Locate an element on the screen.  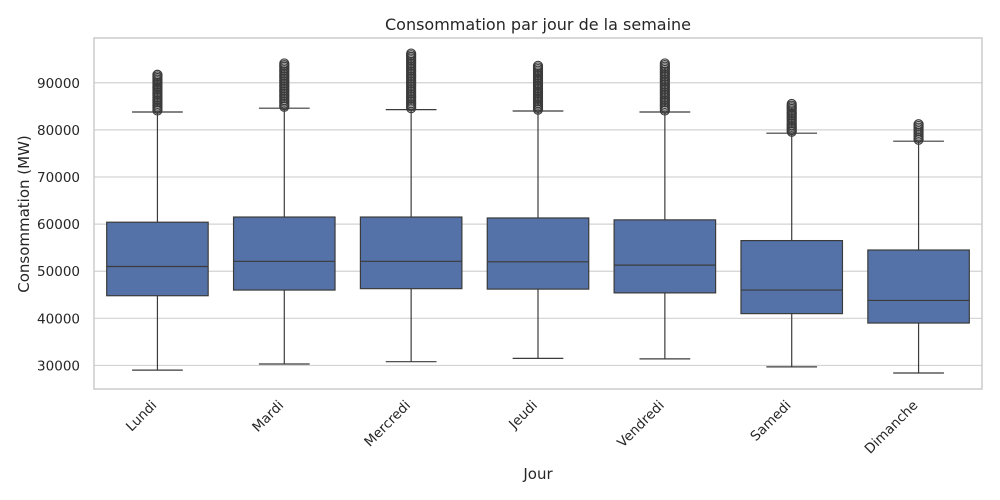
y-tick-label: 60000 is located at coordinates (58, 225).